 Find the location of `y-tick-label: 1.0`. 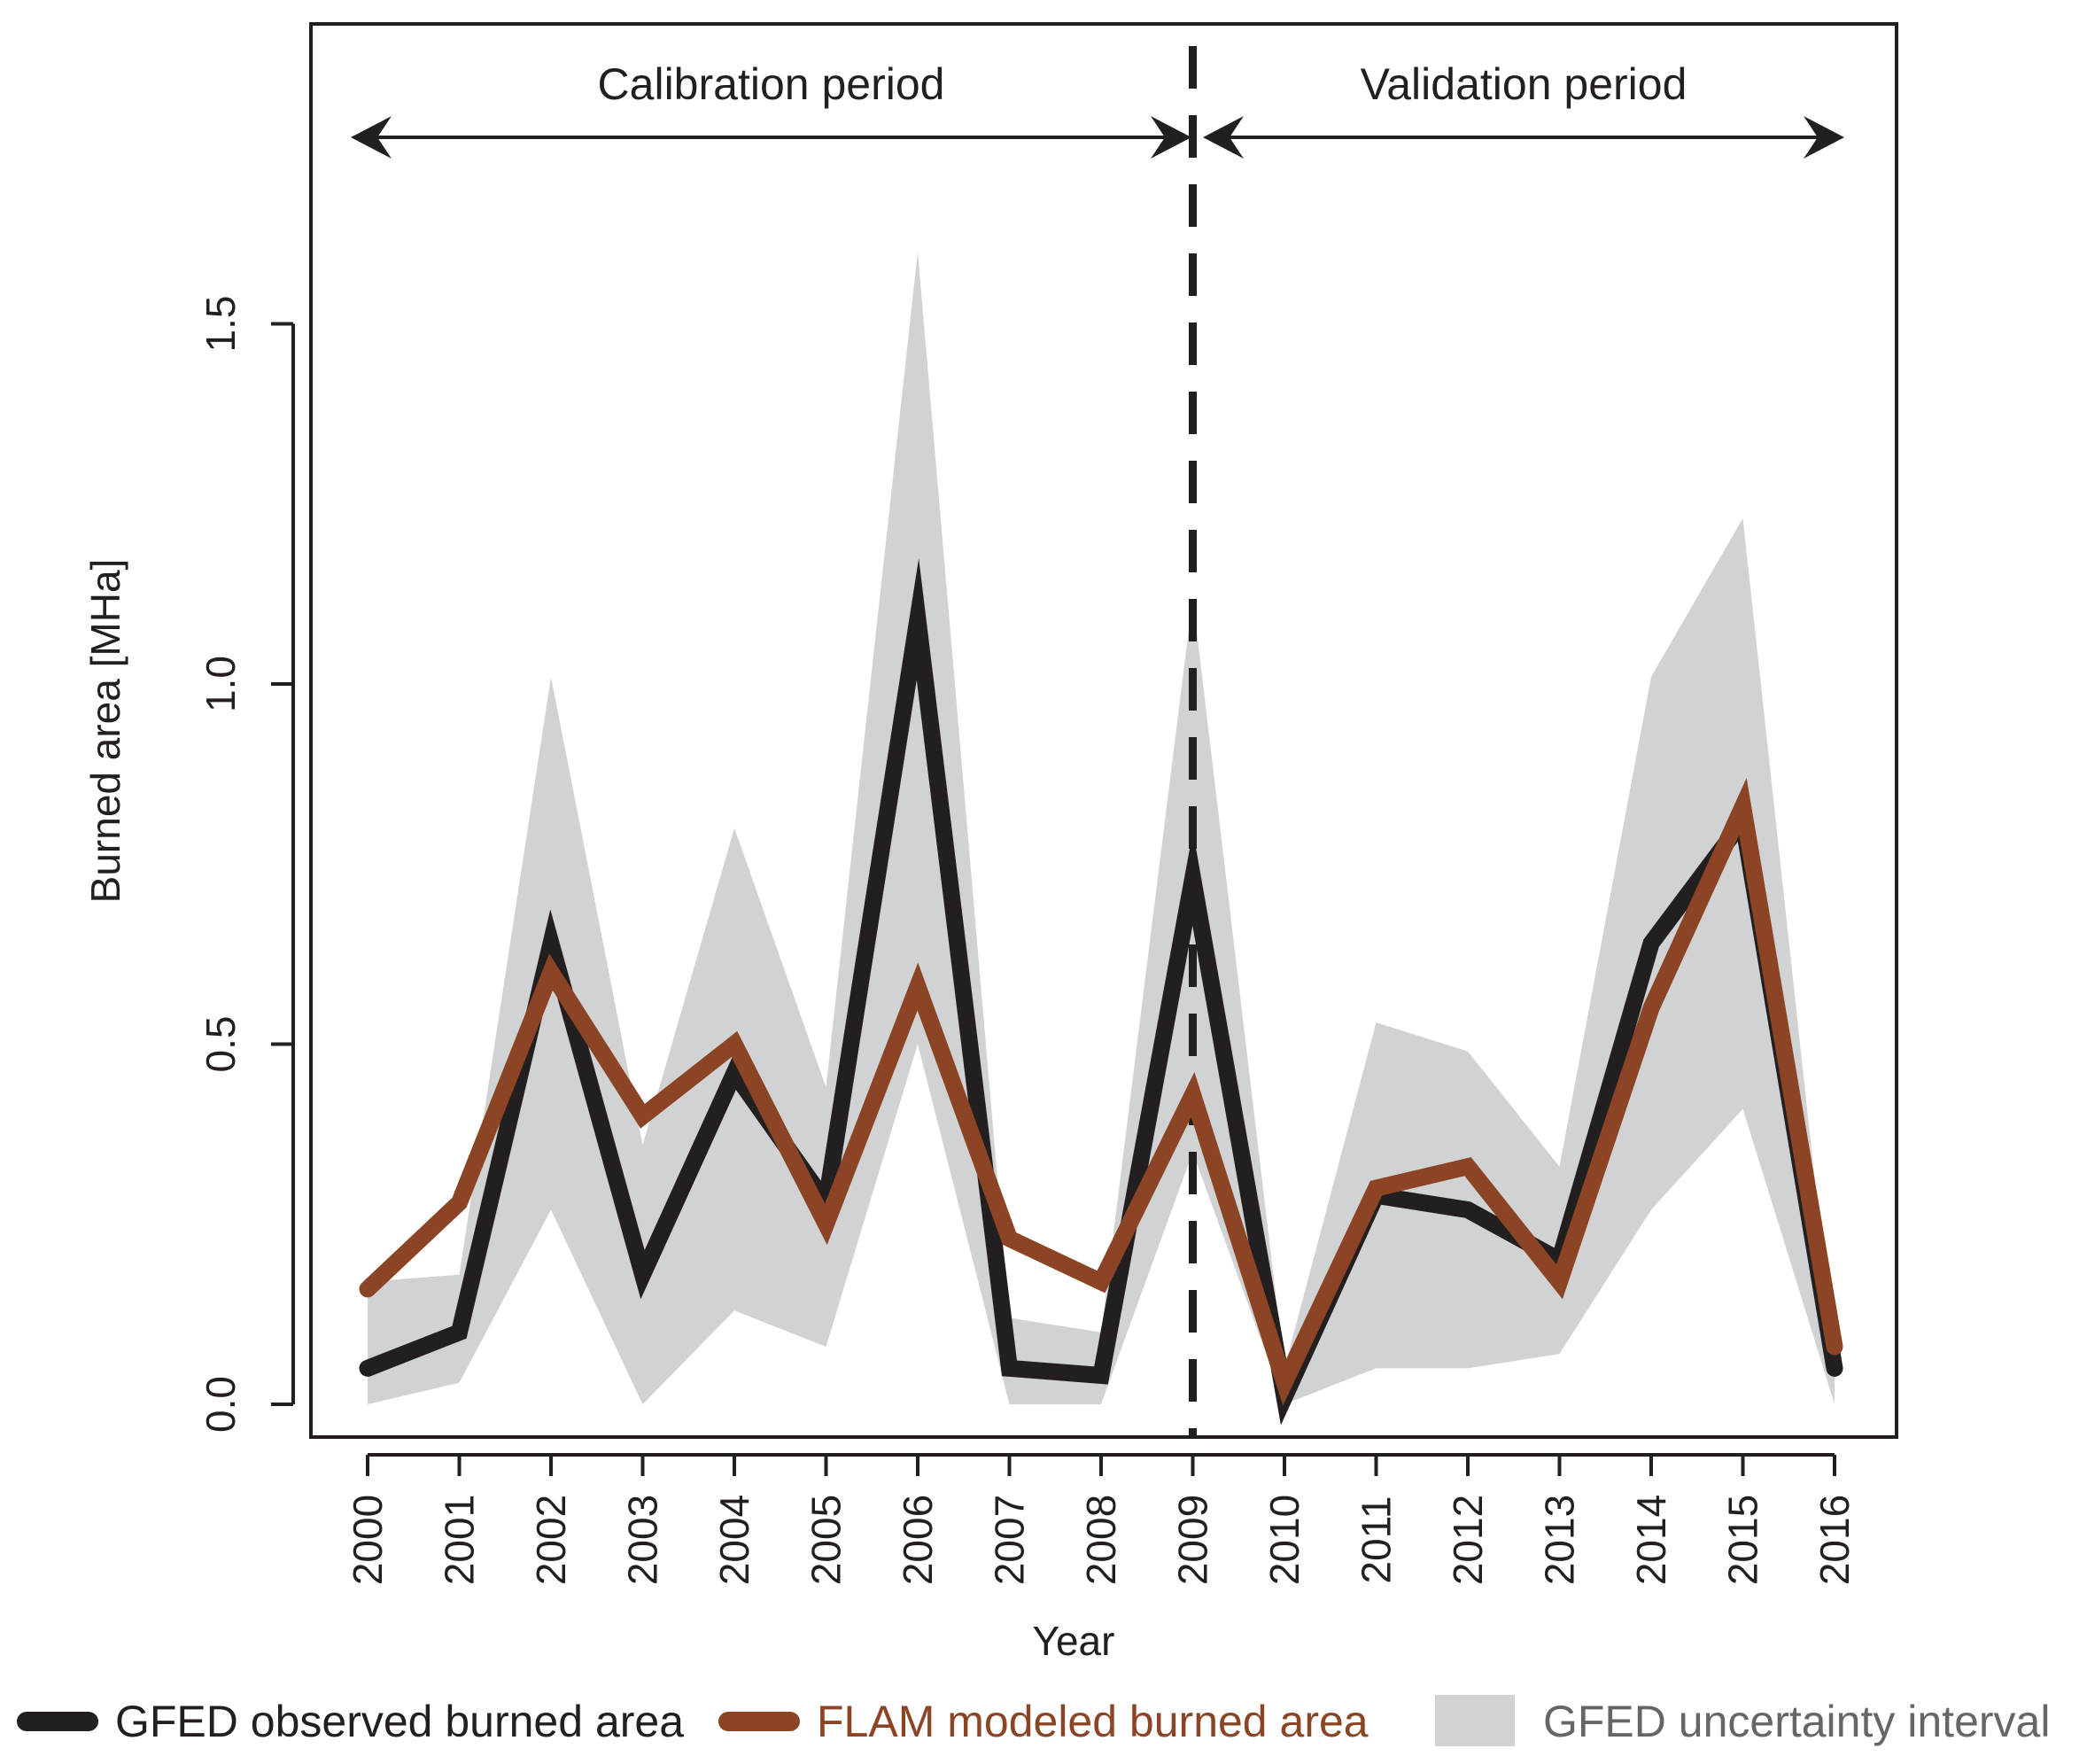

y-tick-label: 1.0 is located at coordinates (221, 684).